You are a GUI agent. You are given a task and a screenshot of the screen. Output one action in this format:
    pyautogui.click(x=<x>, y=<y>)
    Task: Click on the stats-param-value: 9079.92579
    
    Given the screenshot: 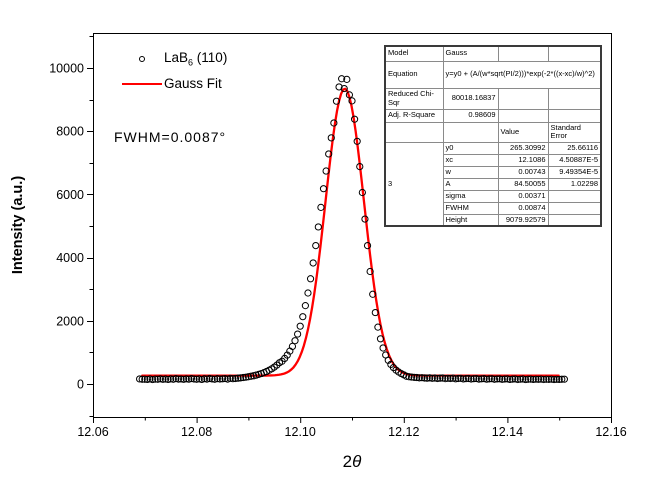 What is the action you would take?
    pyautogui.click(x=523, y=220)
    